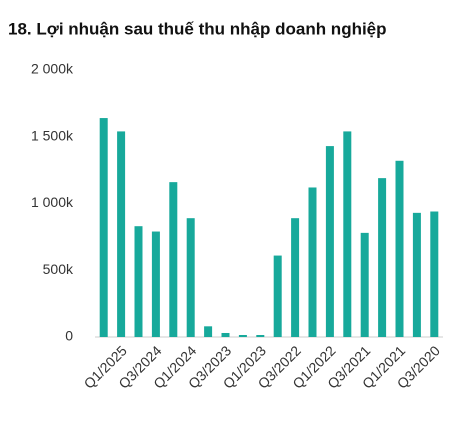 This screenshot has width=466, height=421. I want to click on y-tick-label: 1 500k, so click(52, 135).